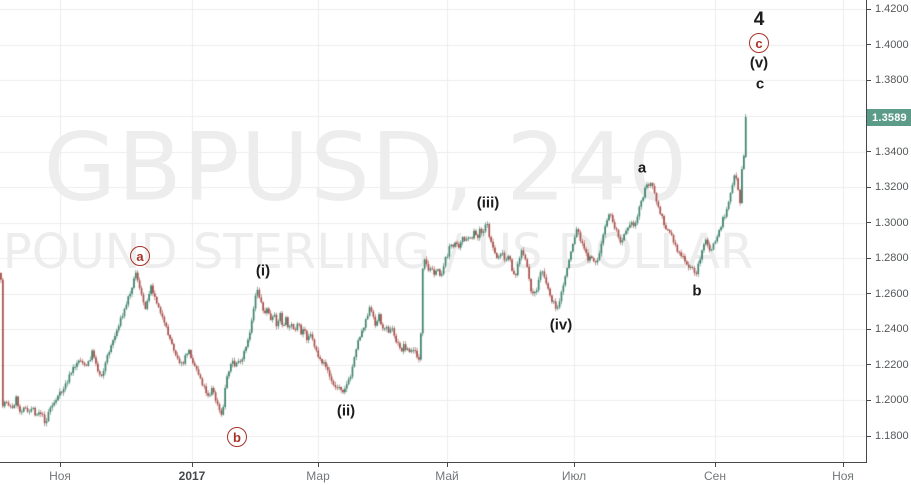 The image size is (911, 485). What do you see at coordinates (447, 476) in the screenshot?
I see `time-tick-label: Май` at bounding box center [447, 476].